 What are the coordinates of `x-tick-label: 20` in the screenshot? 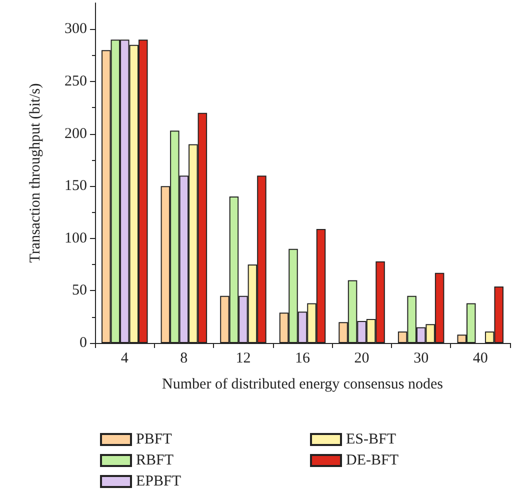 It's located at (362, 358).